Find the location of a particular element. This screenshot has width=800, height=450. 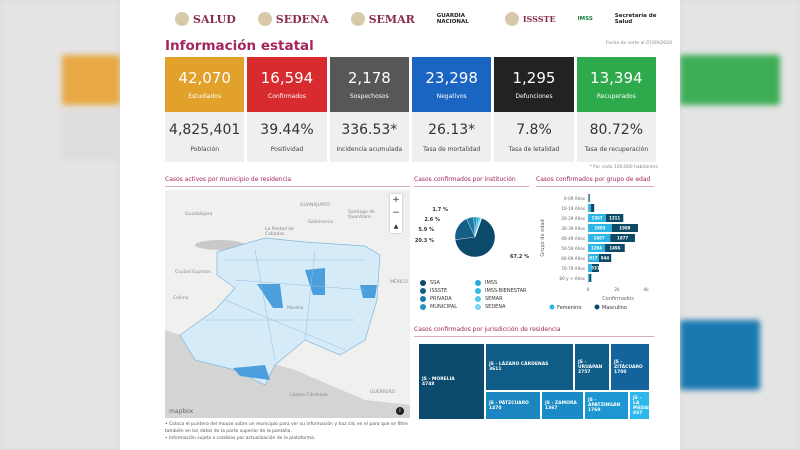

bar-data-label: 817 is located at coordinates (593, 258).